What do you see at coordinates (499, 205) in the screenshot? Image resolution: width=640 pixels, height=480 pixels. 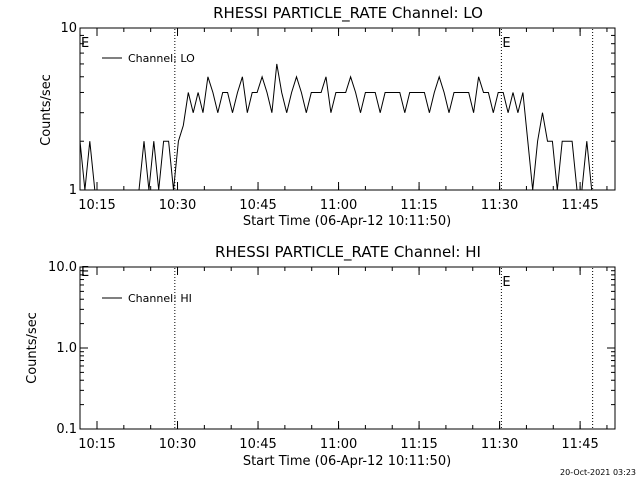 I see `lo-x-tick-label: 11:30` at bounding box center [499, 205].